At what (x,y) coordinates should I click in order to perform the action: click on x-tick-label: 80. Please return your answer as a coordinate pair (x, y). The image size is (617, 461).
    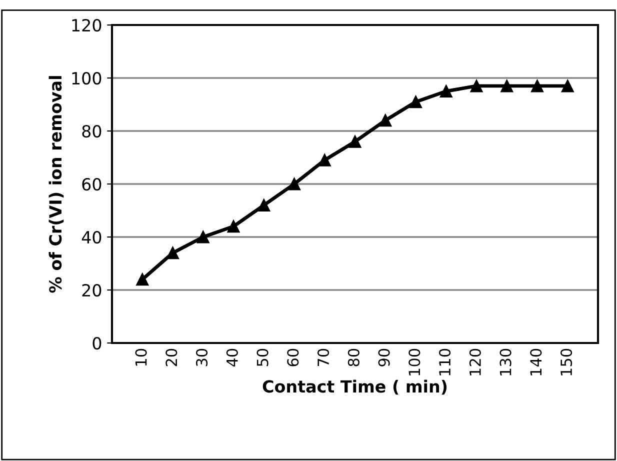
    Looking at the image, I should click on (354, 357).